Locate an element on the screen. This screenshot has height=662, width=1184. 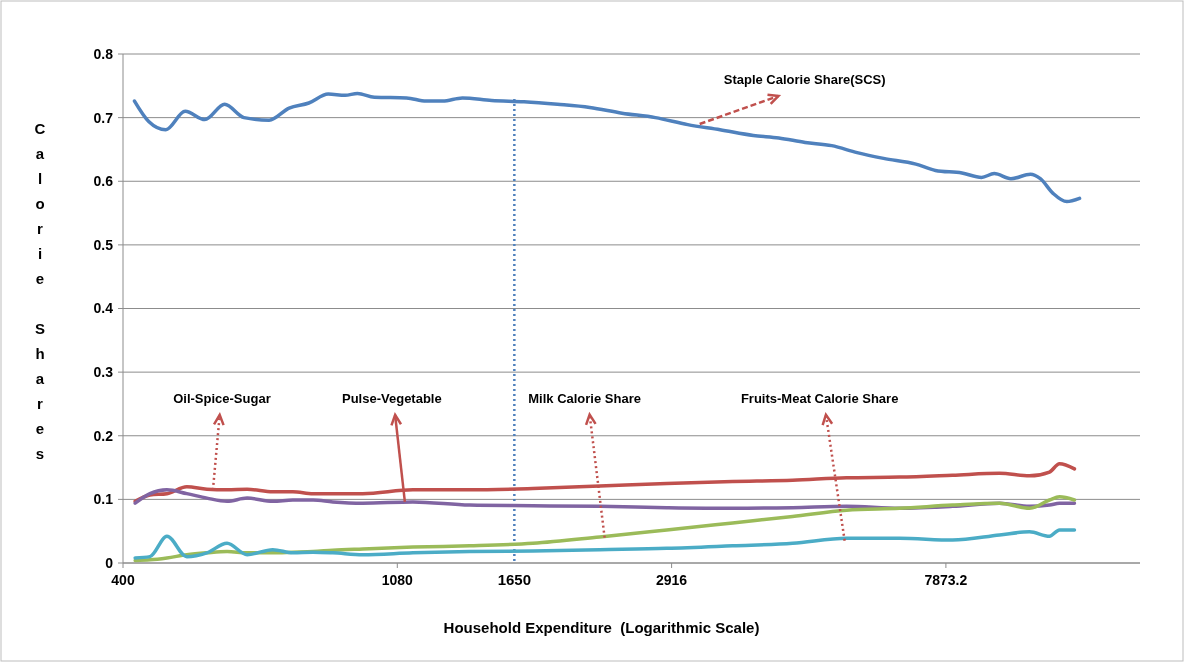
y-tick-label: 0 is located at coordinates (109, 562).